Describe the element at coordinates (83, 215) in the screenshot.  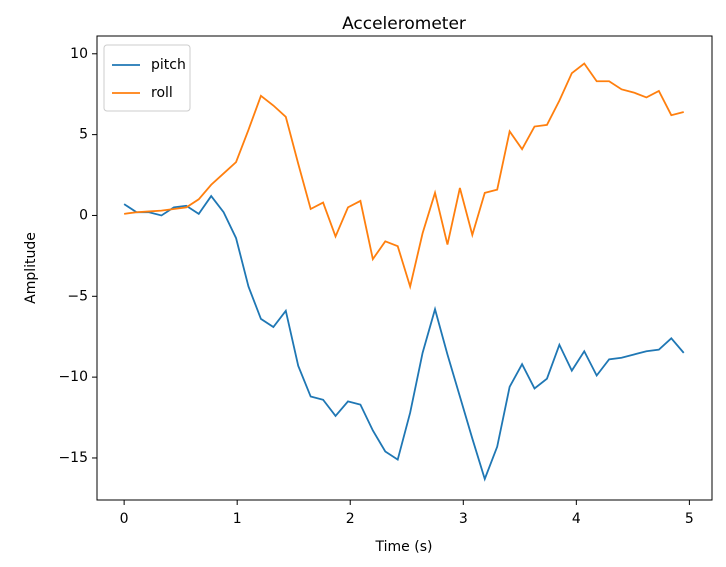
I see `y-tick-label: 0` at that location.